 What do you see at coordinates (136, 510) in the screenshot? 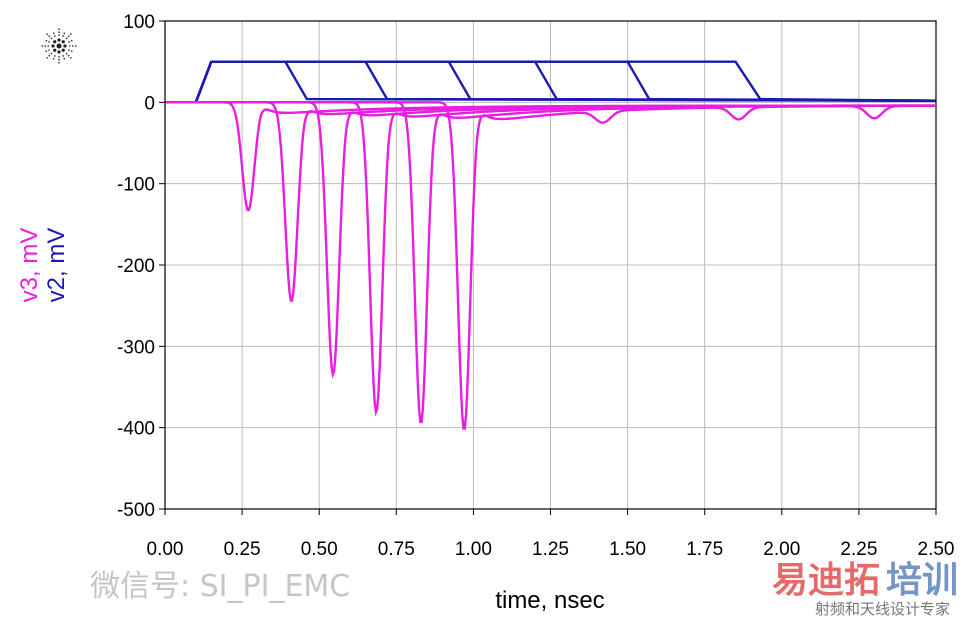
I see `y-tick-label: -500` at bounding box center [136, 510].